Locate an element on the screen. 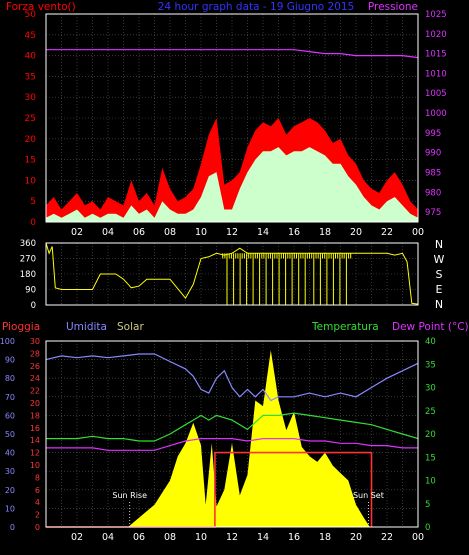 This screenshot has width=469, height=555. rain-tick-label: 22 is located at coordinates (35, 391).